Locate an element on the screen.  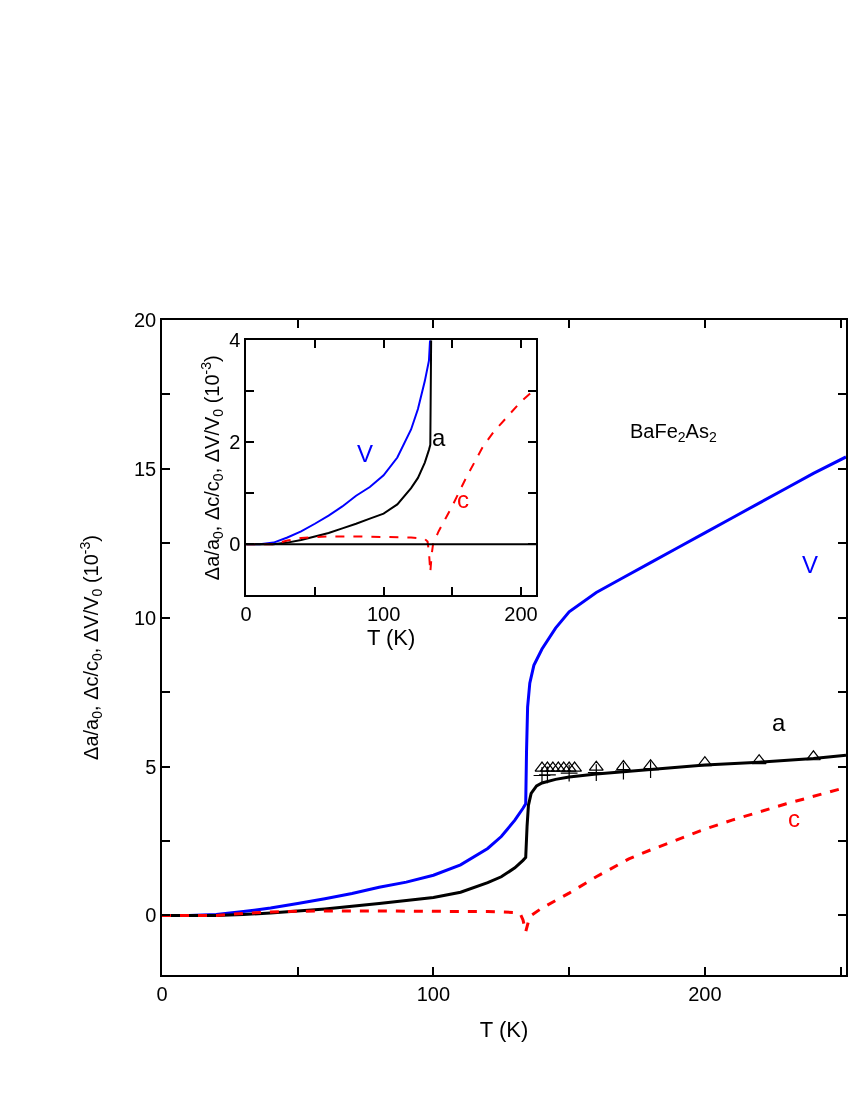
y-tick-label: 15 is located at coordinates (145, 468).